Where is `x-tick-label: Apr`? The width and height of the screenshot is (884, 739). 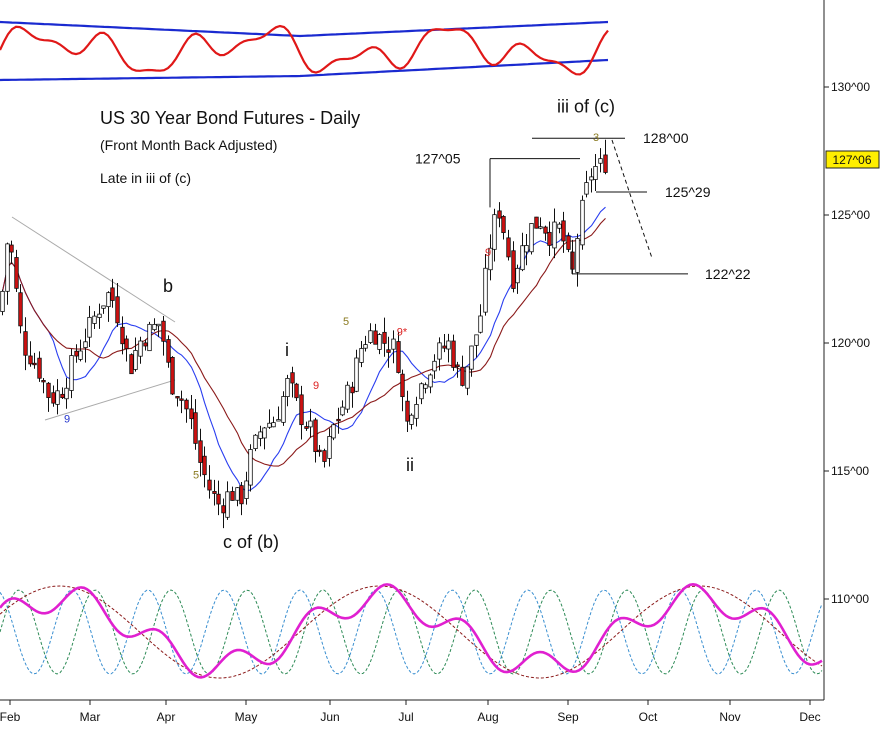
x-tick-label: Apr is located at coordinates (166, 717).